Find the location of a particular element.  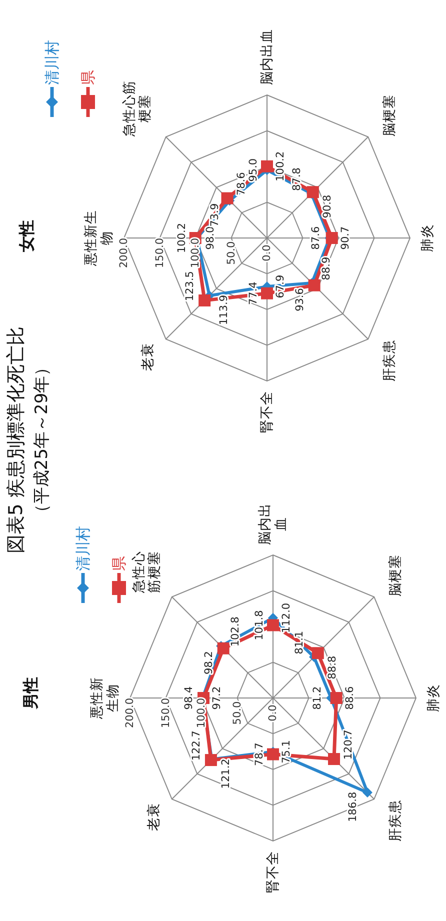

text: 男性 is located at coordinates (30, 693).